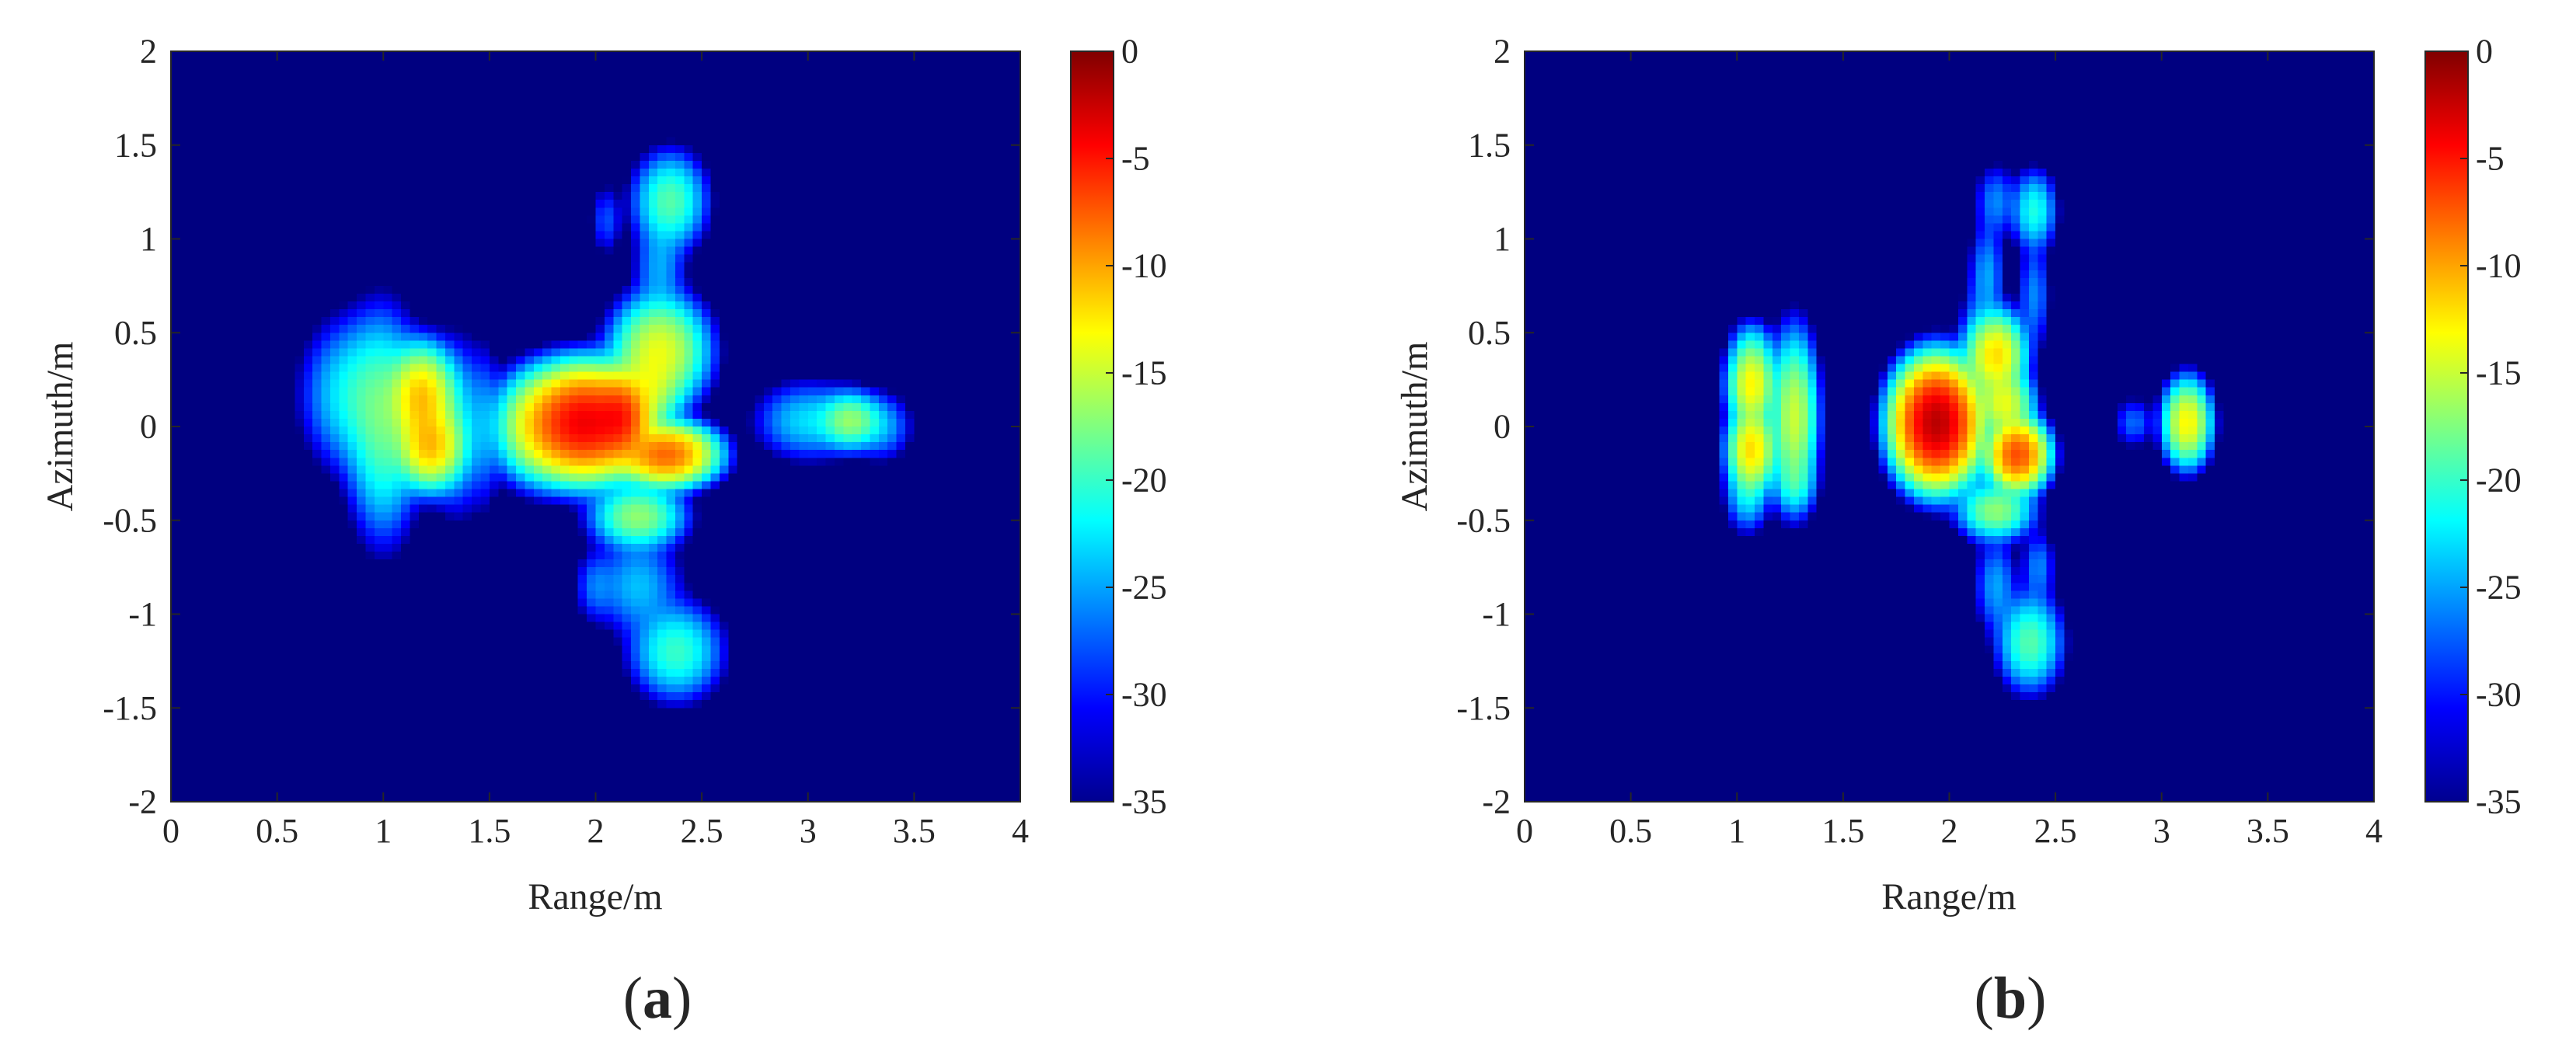  I want to click on y-axis-label-b: Azimuth/m, so click(1414, 427).